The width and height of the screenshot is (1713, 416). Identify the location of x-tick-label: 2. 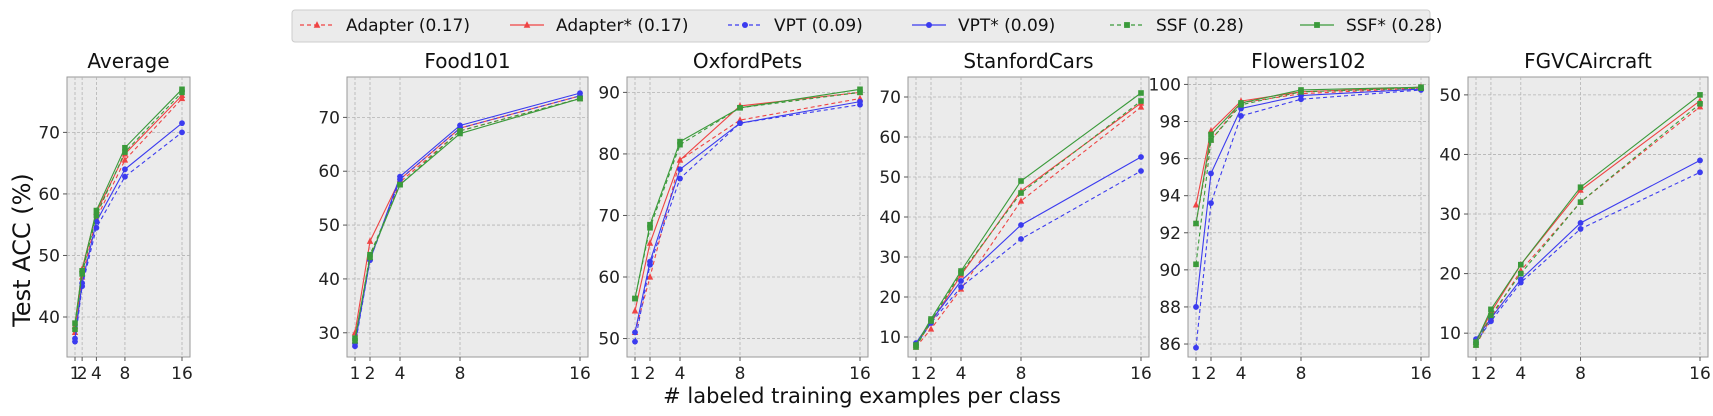
(1491, 374).